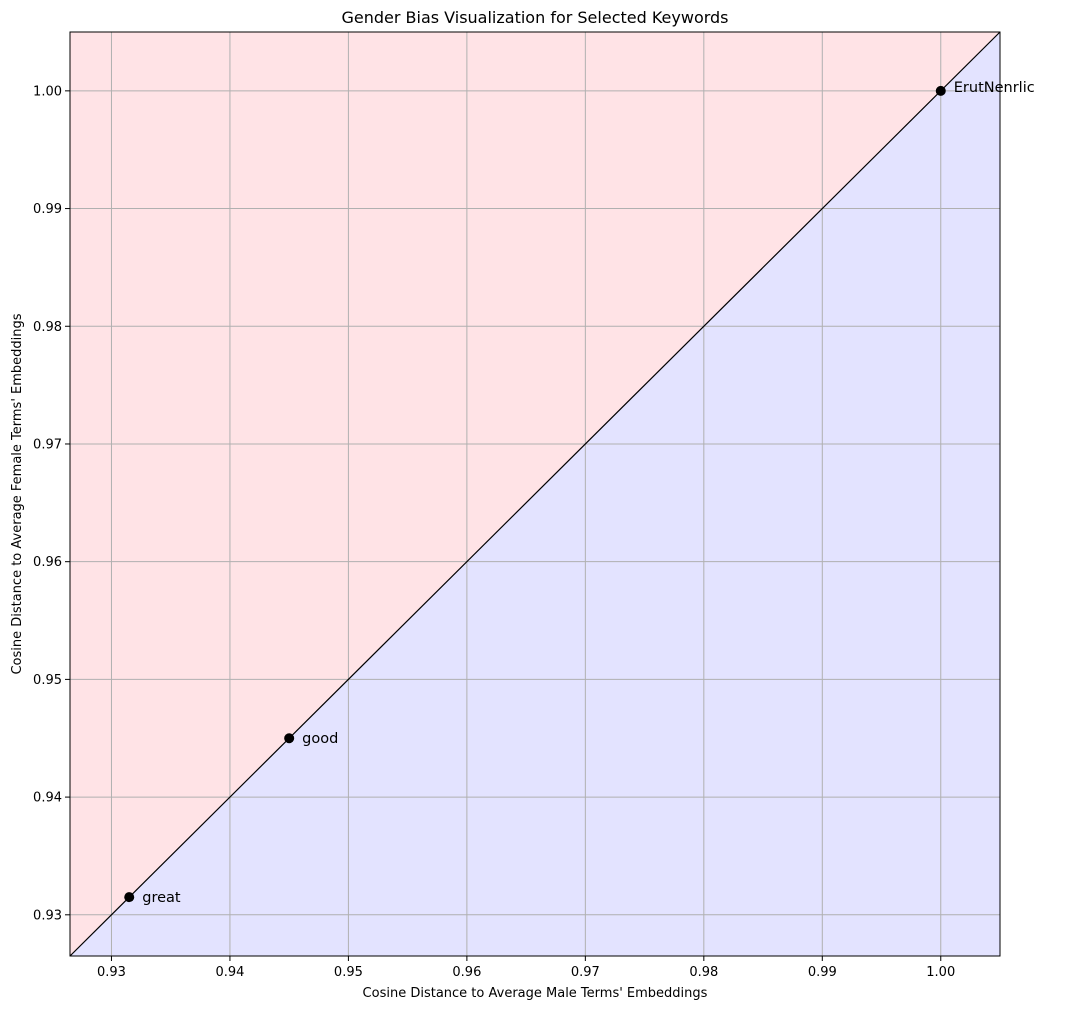 The image size is (1073, 1009). Describe the element at coordinates (703, 972) in the screenshot. I see `x-tick-label: 0.98` at that location.